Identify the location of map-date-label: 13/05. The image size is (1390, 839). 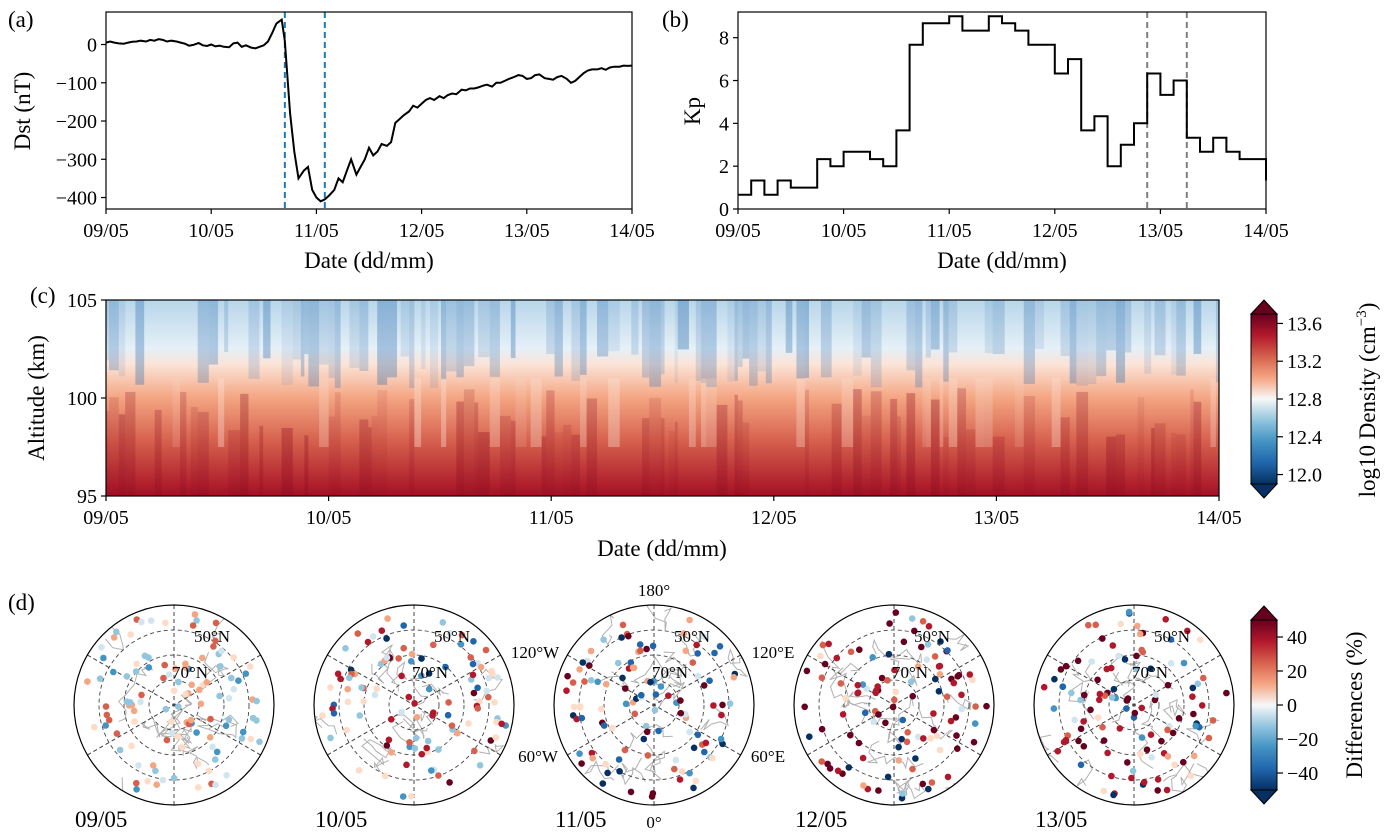
(1061, 819).